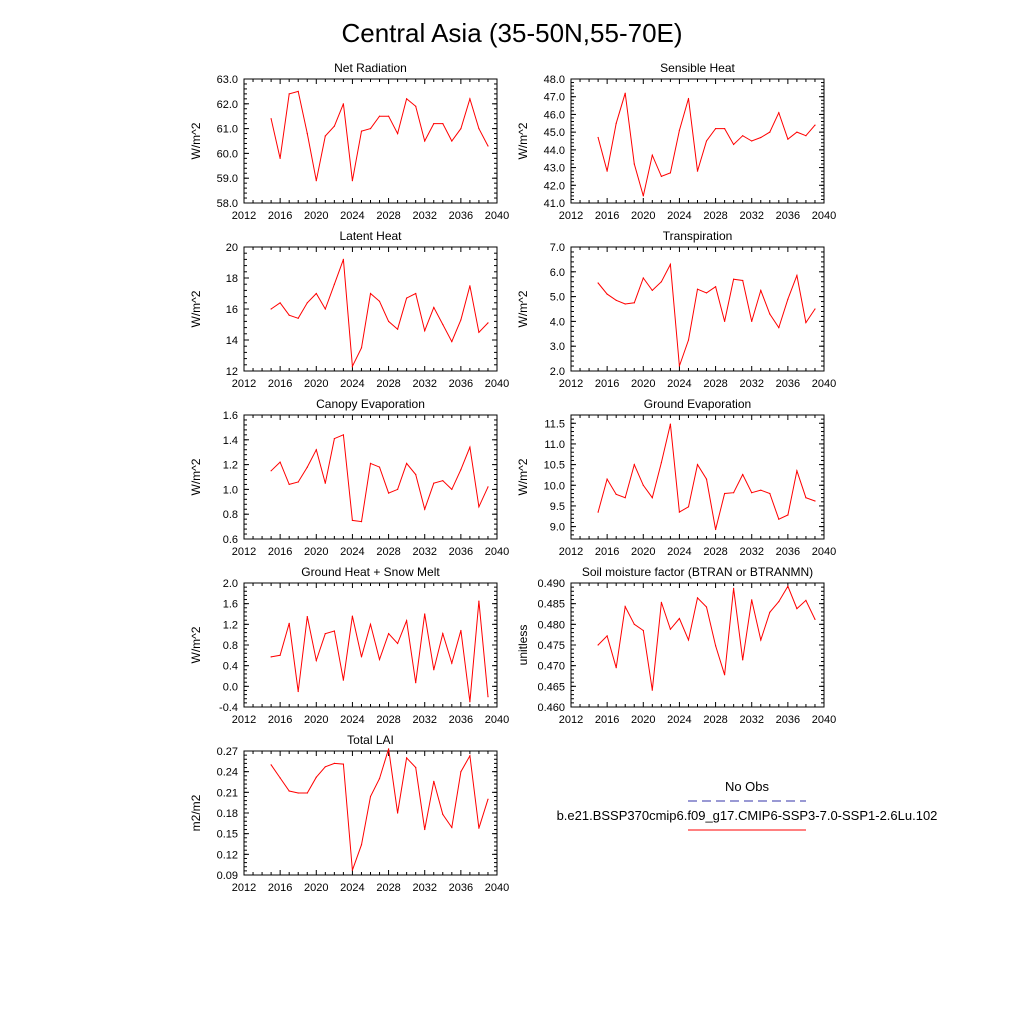 The height and width of the screenshot is (1024, 1024). I want to click on panel-title: Latent Heat, so click(370, 236).